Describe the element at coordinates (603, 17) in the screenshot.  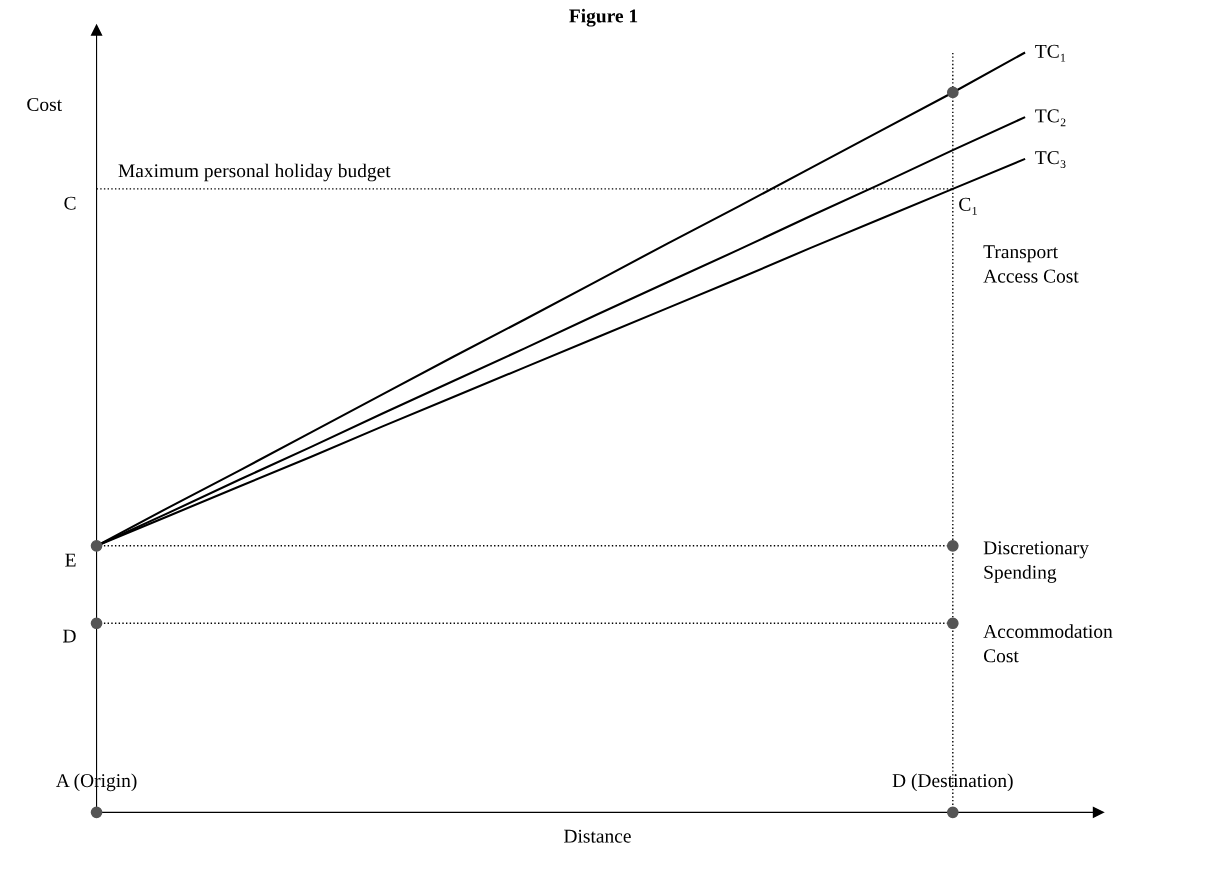
I see `chart-title: Figure 1` at that location.